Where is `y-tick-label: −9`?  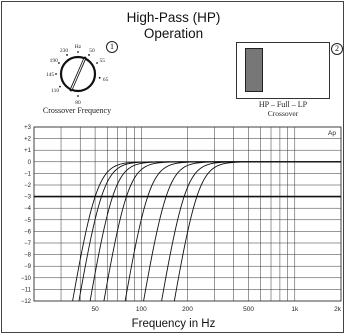 y-tick-label: −9 is located at coordinates (28, 267).